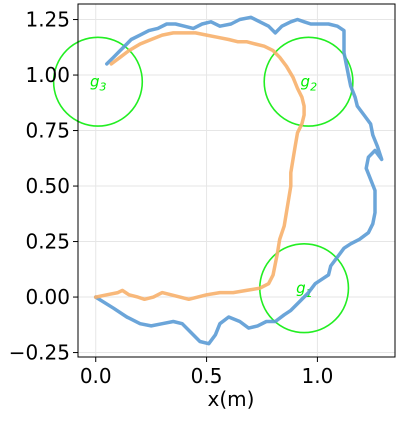 The height and width of the screenshot is (421, 402). I want to click on y-tick-label: 0.75, so click(47, 131).